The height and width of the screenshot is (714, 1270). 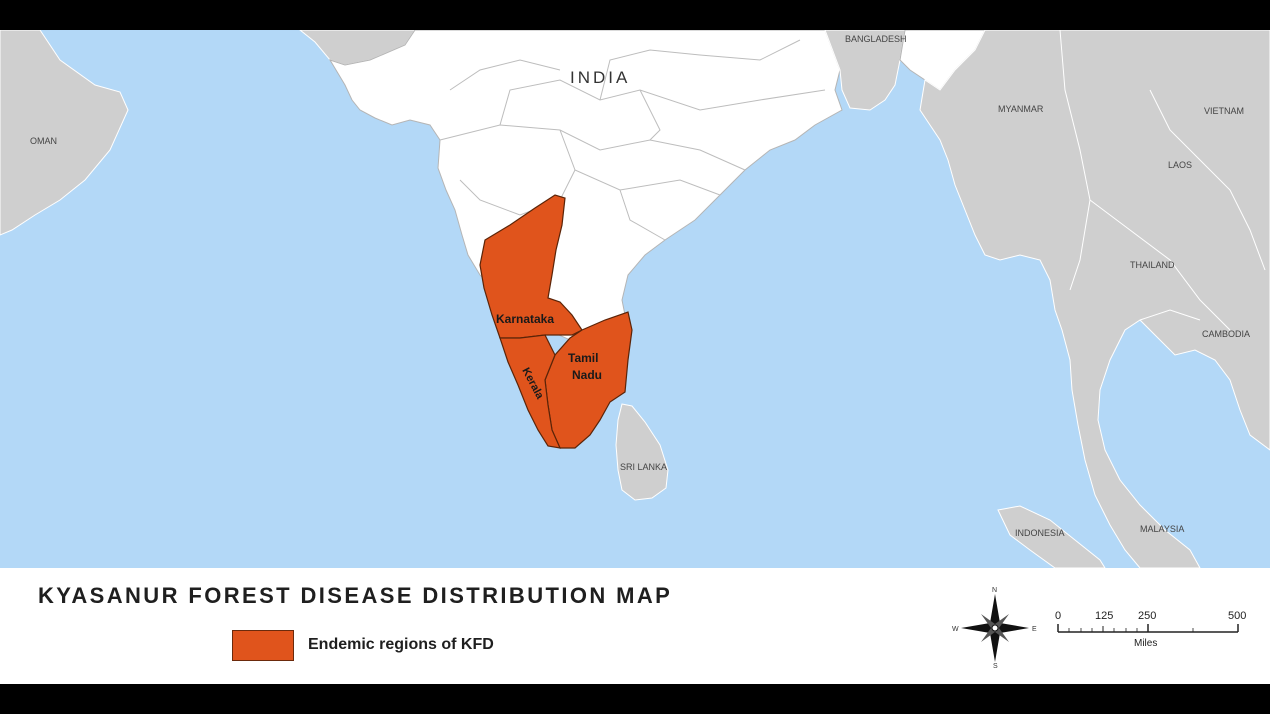 I want to click on oman-landmass, so click(x=64, y=133).